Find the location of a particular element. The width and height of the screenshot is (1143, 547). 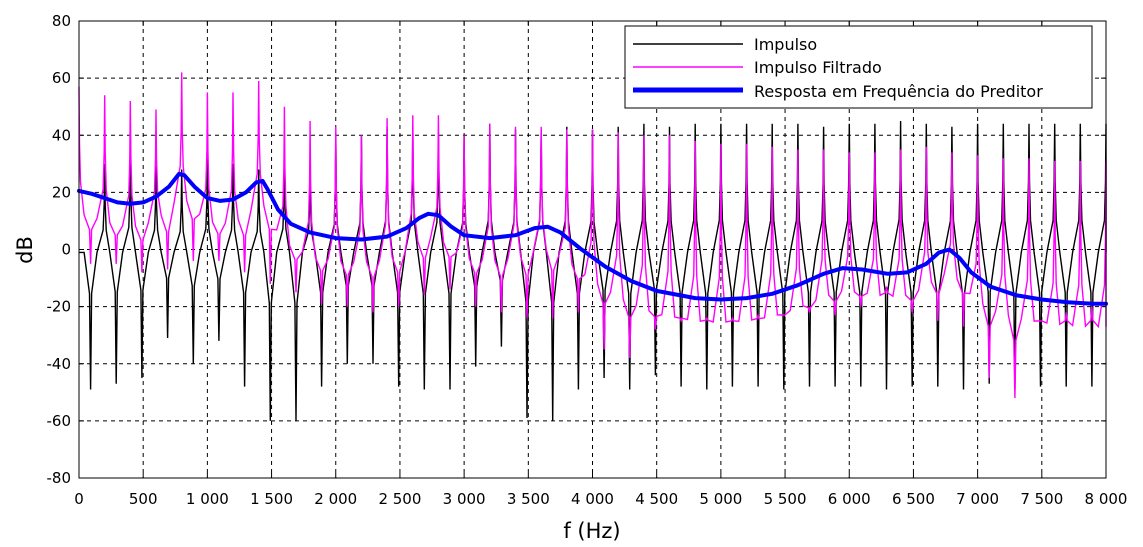

y-tick-labels: -80 -60 -40 -20 0 20 40 60 80 is located at coordinates (59, 249).